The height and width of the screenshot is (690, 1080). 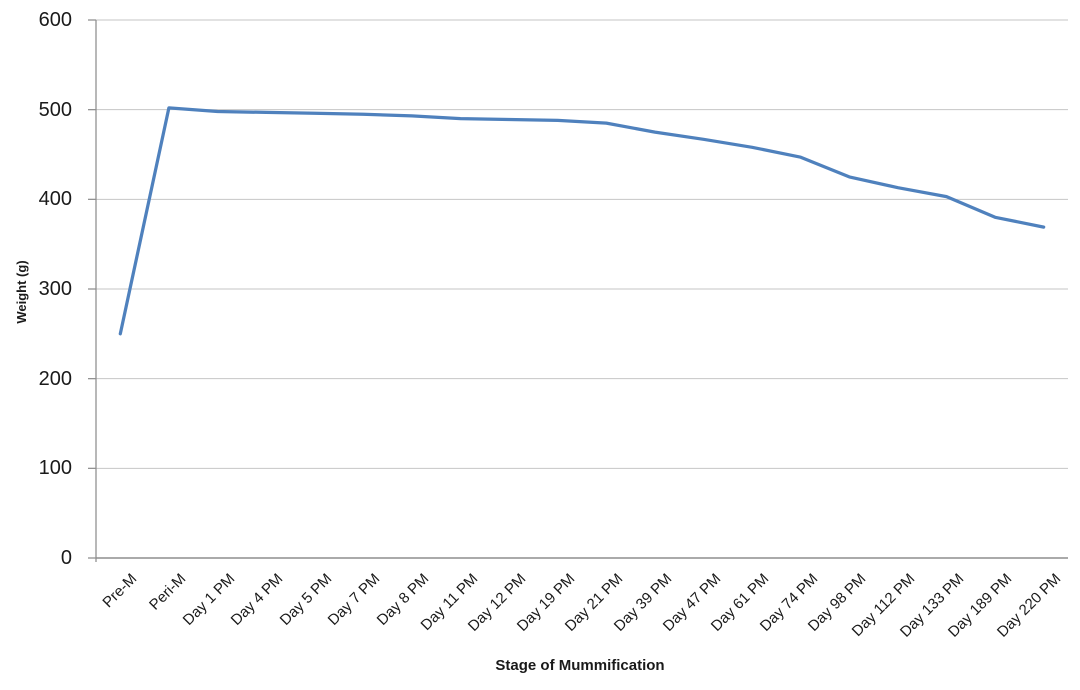 I want to click on y-tick-label: 400, so click(x=55, y=199).